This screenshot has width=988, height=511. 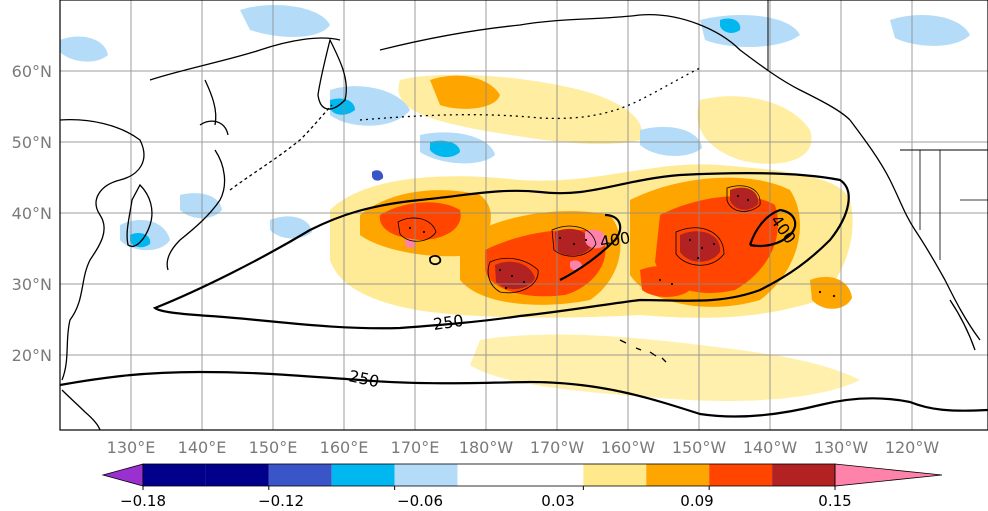 What do you see at coordinates (530, 94) in the screenshot?
I see `coast-aleutian-chain` at bounding box center [530, 94].